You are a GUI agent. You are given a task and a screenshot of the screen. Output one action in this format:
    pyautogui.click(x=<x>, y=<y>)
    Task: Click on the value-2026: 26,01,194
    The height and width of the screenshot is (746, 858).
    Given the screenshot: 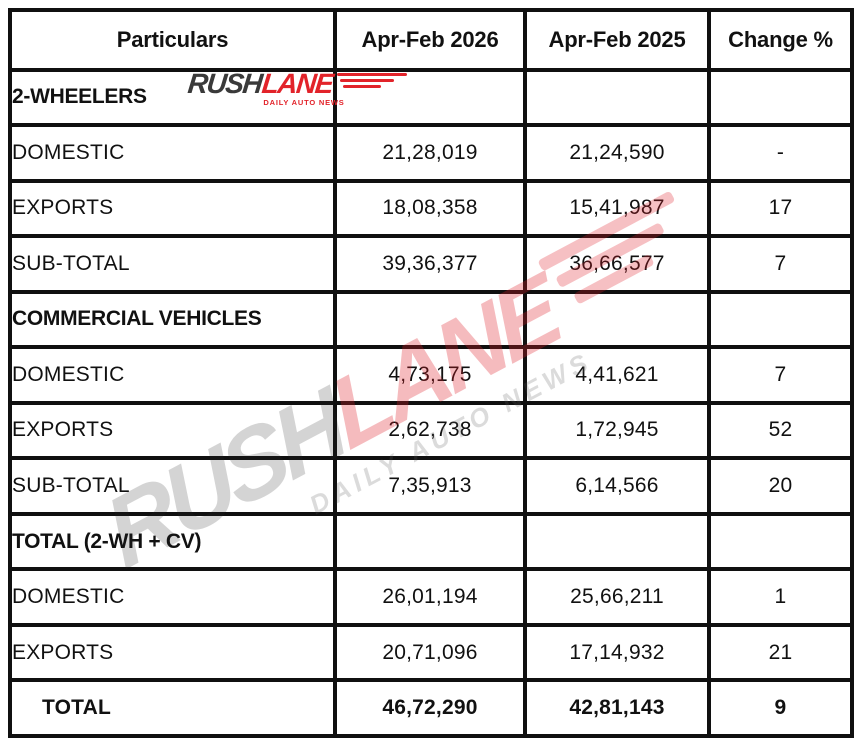 What is the action you would take?
    pyautogui.click(x=430, y=597)
    